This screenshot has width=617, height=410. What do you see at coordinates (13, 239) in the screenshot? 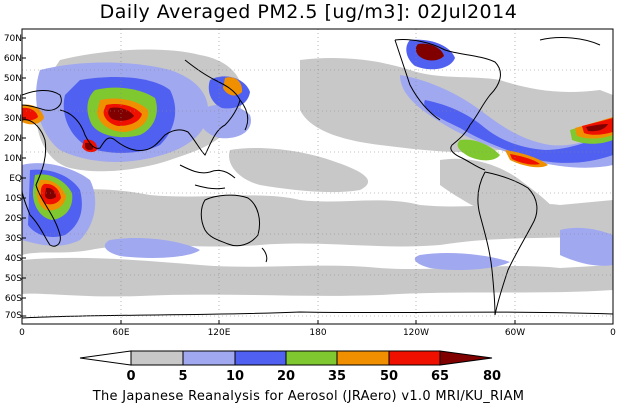
I see `lat-label-30s: 30S` at bounding box center [13, 239].